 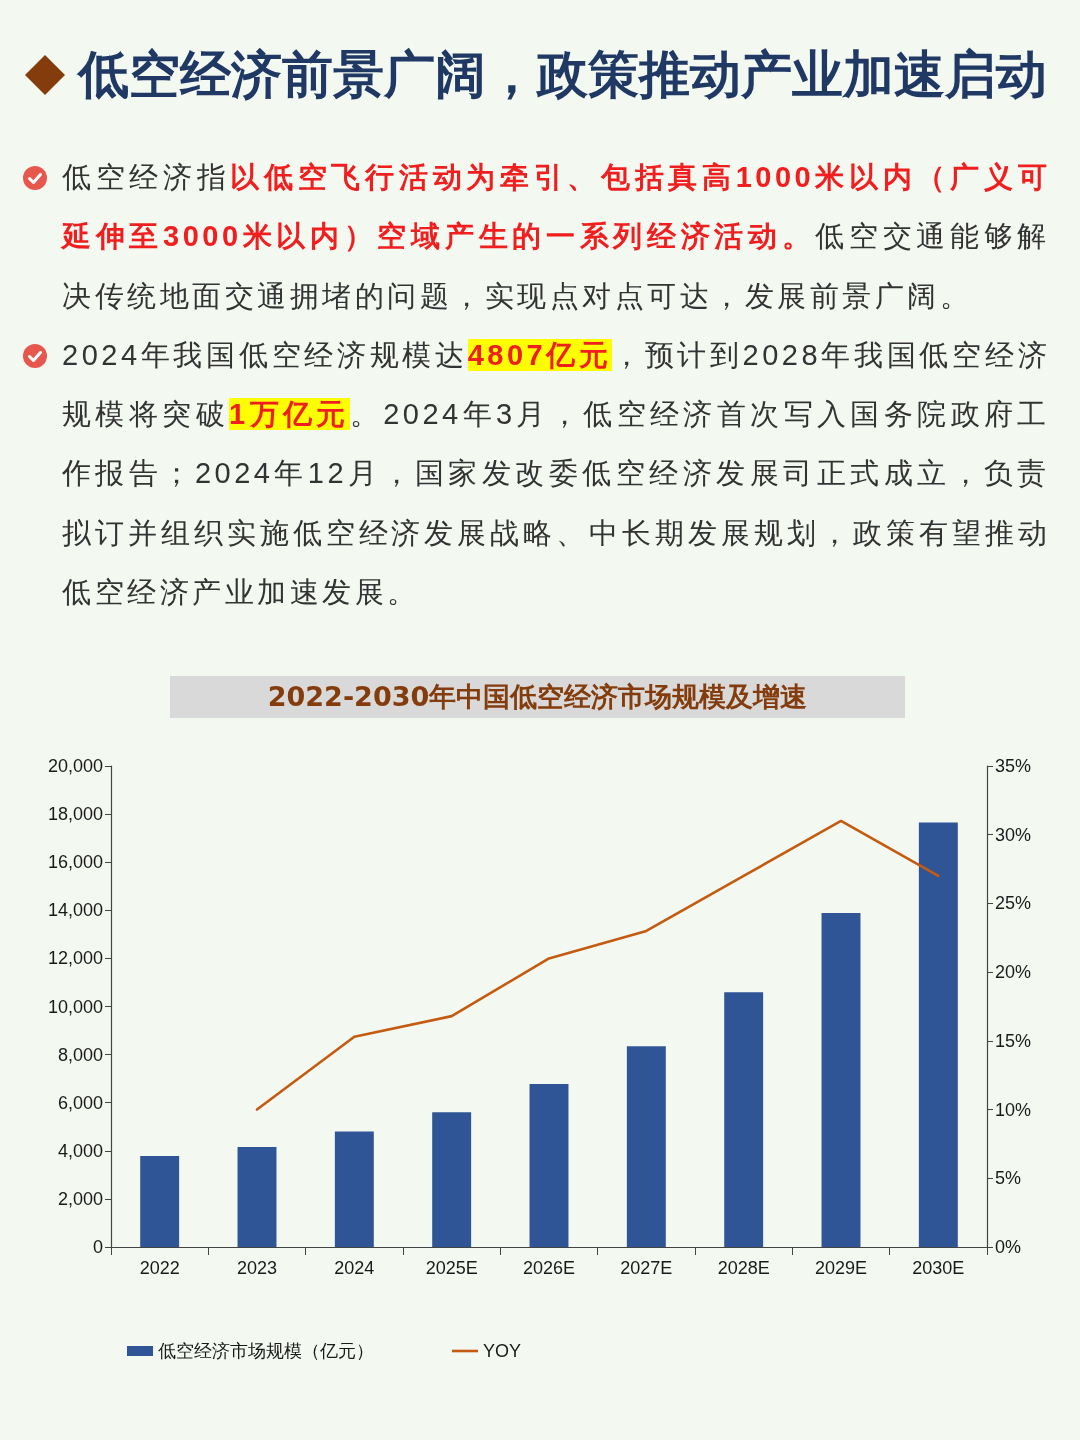 I want to click on y2-tick-label: 0%, so click(x=1008, y=1247).